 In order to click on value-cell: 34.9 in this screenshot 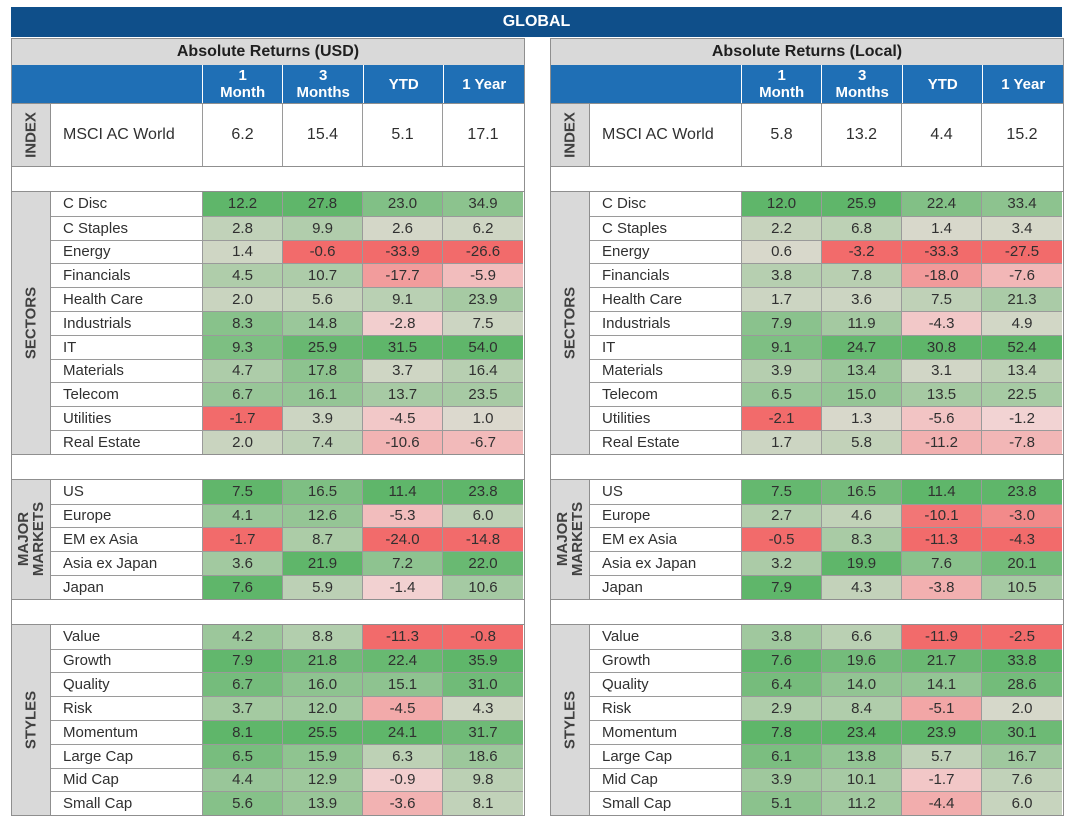, I will do `click(483, 204)`.